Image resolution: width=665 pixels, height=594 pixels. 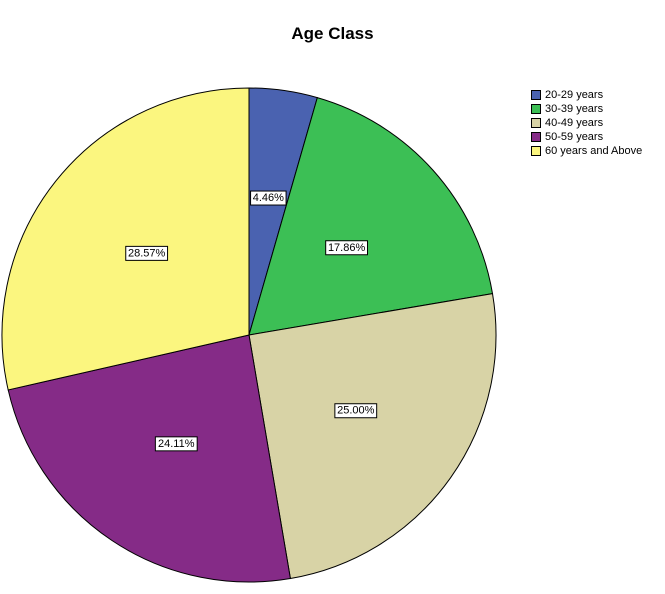 I want to click on slice-label-4: 24.11%, so click(x=176, y=444).